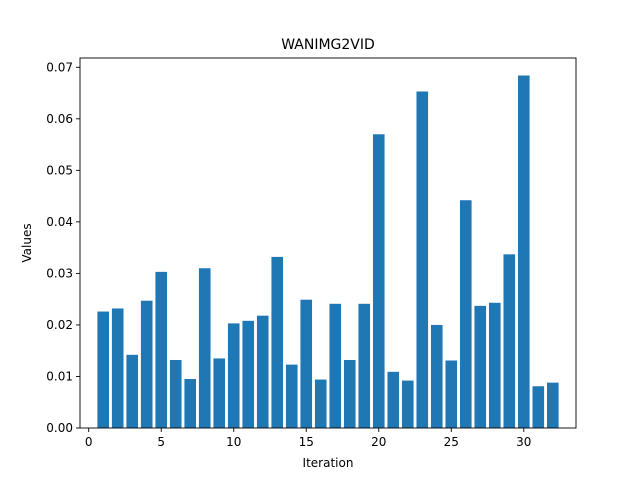  Describe the element at coordinates (59, 428) in the screenshot. I see `y-tick-label: 0.00` at that location.